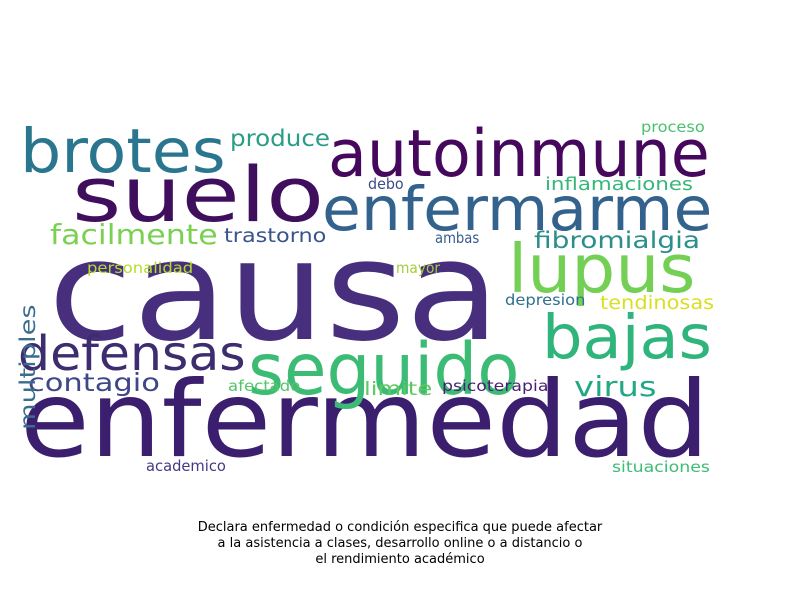  What do you see at coordinates (186, 466) in the screenshot?
I see `word-academico: academico` at bounding box center [186, 466].